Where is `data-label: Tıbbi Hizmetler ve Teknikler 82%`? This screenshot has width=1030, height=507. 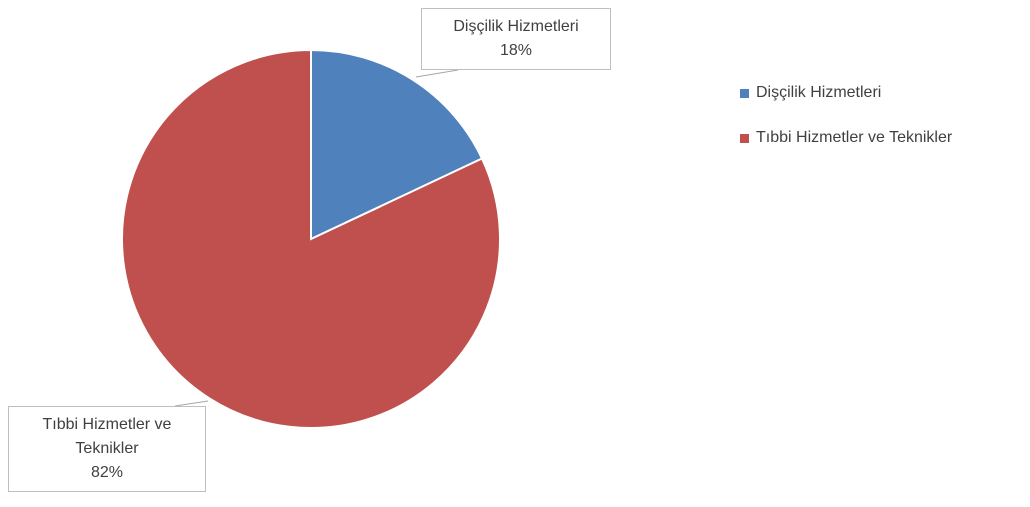 data-label: Tıbbi Hizmetler ve Teknikler 82% is located at coordinates (107, 449).